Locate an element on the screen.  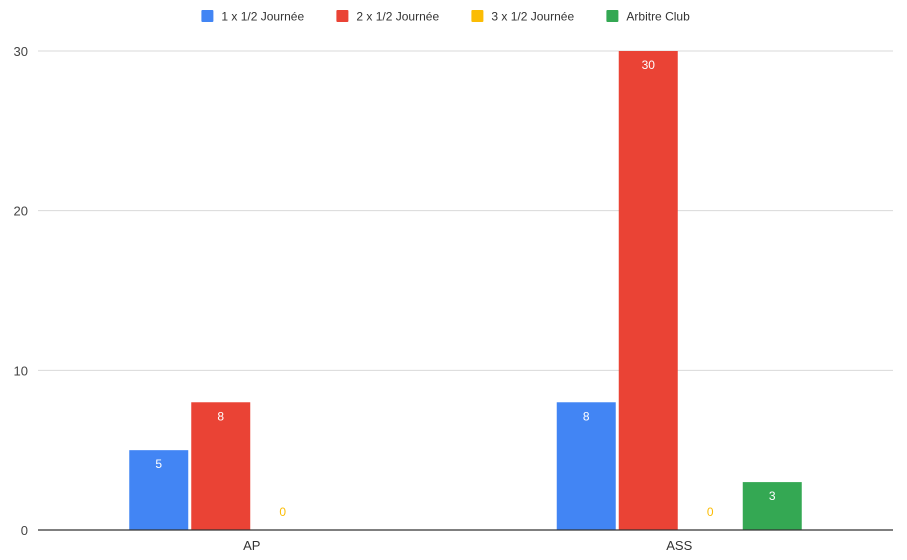
data-label-ap-series-1: 5 is located at coordinates (158, 464).